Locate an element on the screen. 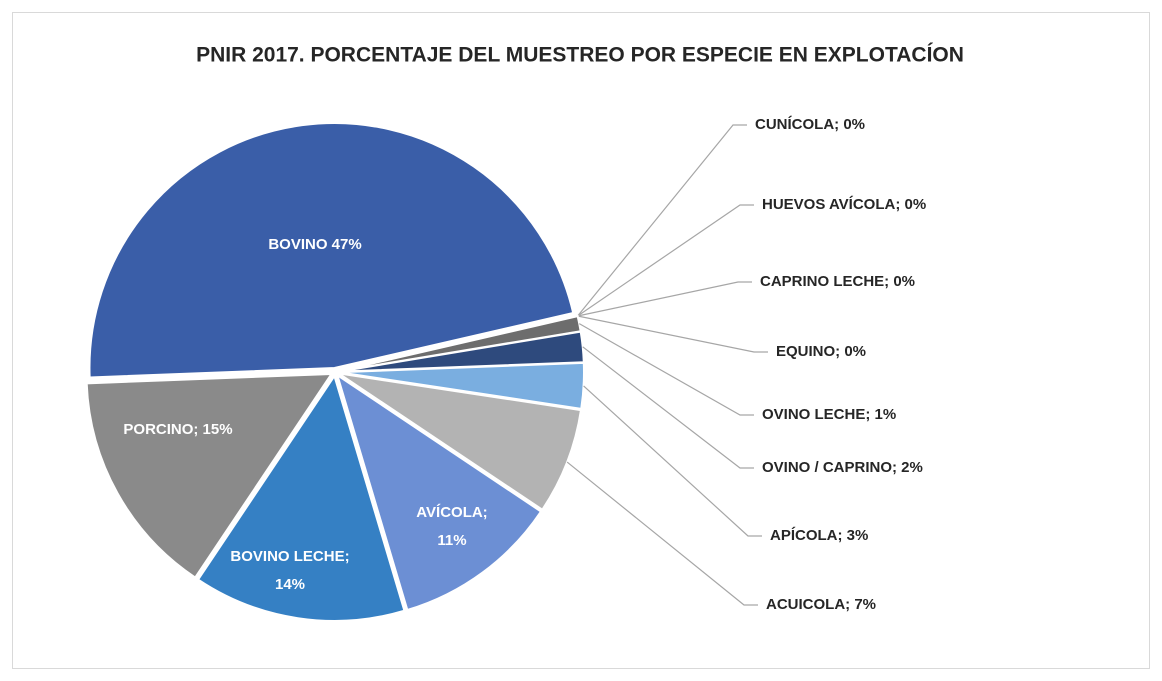 This screenshot has width=1162, height=681. data-label-line: APÍCOLA; 3% is located at coordinates (819, 535).